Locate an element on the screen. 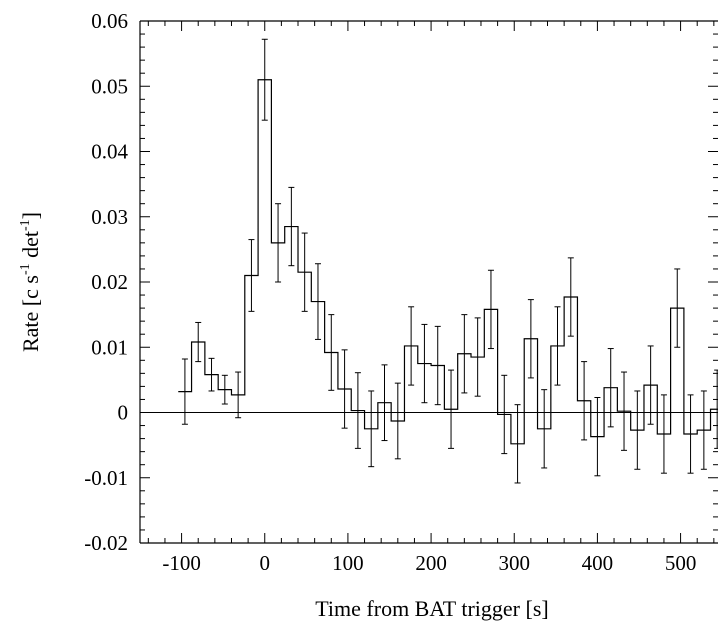 The height and width of the screenshot is (633, 718). y-tick-label: 0.01 is located at coordinates (109, 347).